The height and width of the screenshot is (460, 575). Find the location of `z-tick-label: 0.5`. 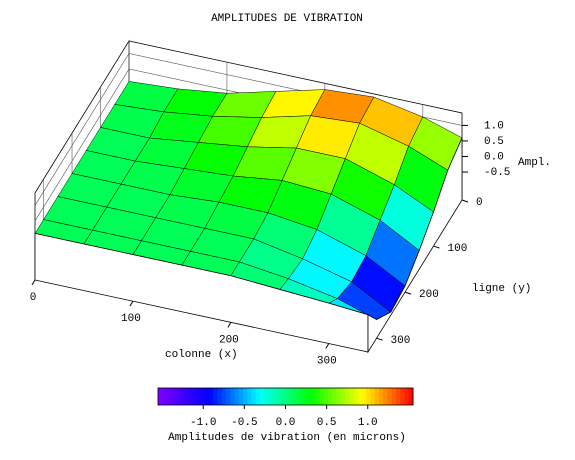

z-tick-label: 0.5 is located at coordinates (494, 142).